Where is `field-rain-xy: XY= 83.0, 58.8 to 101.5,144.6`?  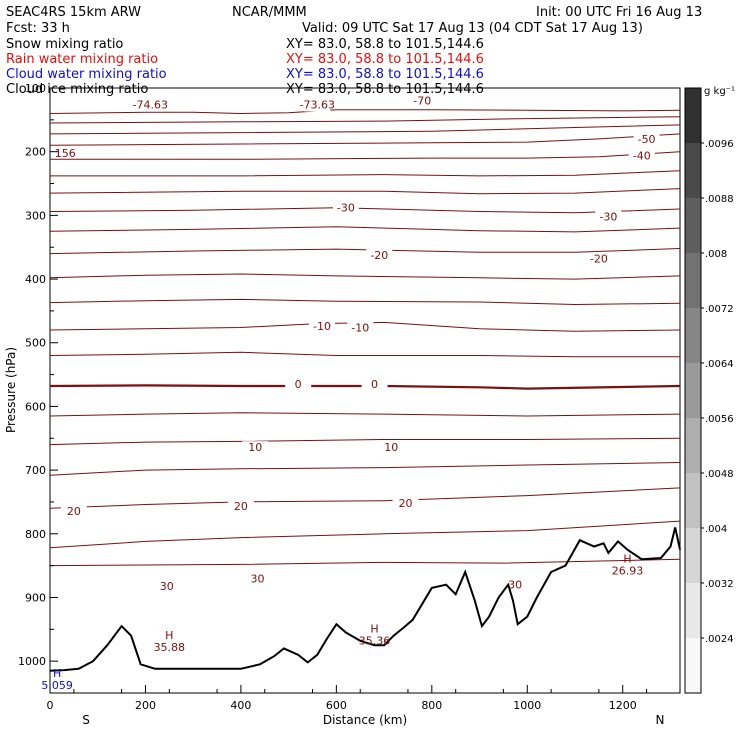 field-rain-xy: XY= 83.0, 58.8 to 101.5,144.6 is located at coordinates (385, 59).